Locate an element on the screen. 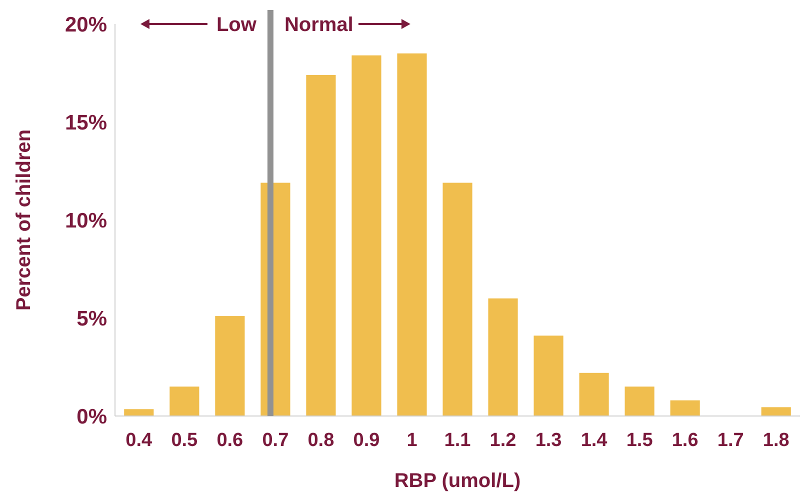 The image size is (809, 501). x-tick-label: 0.8 is located at coordinates (321, 440).